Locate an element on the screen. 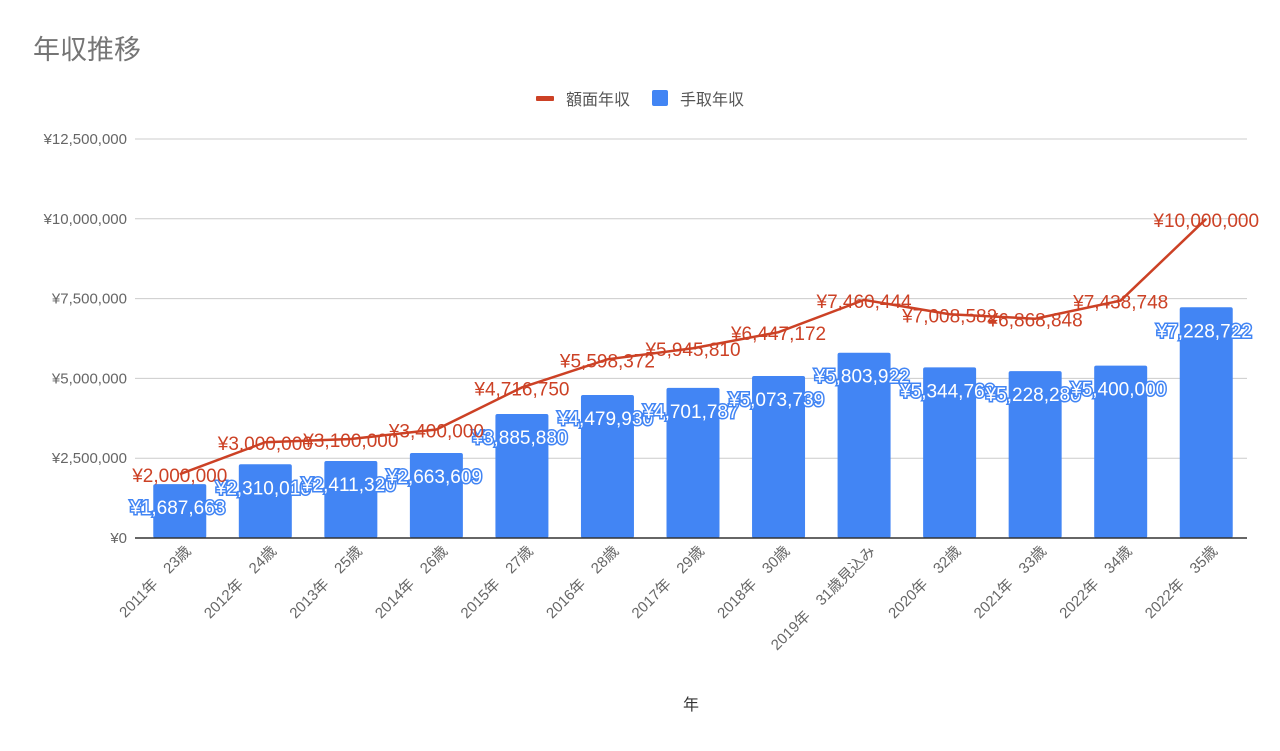  bar-data-label: ¥2,411,320 is located at coordinates (348, 485).